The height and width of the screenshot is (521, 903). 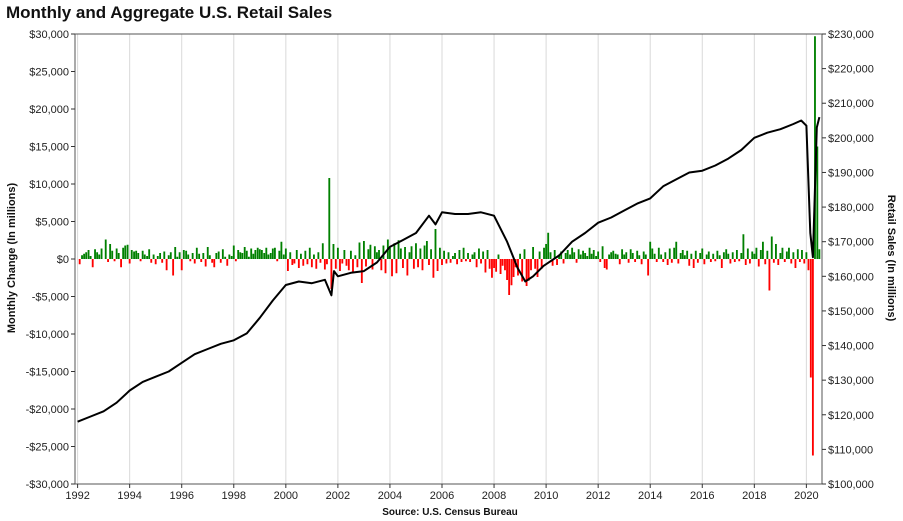 What do you see at coordinates (338, 496) in the screenshot?
I see `x-tick-label: 2002` at bounding box center [338, 496].